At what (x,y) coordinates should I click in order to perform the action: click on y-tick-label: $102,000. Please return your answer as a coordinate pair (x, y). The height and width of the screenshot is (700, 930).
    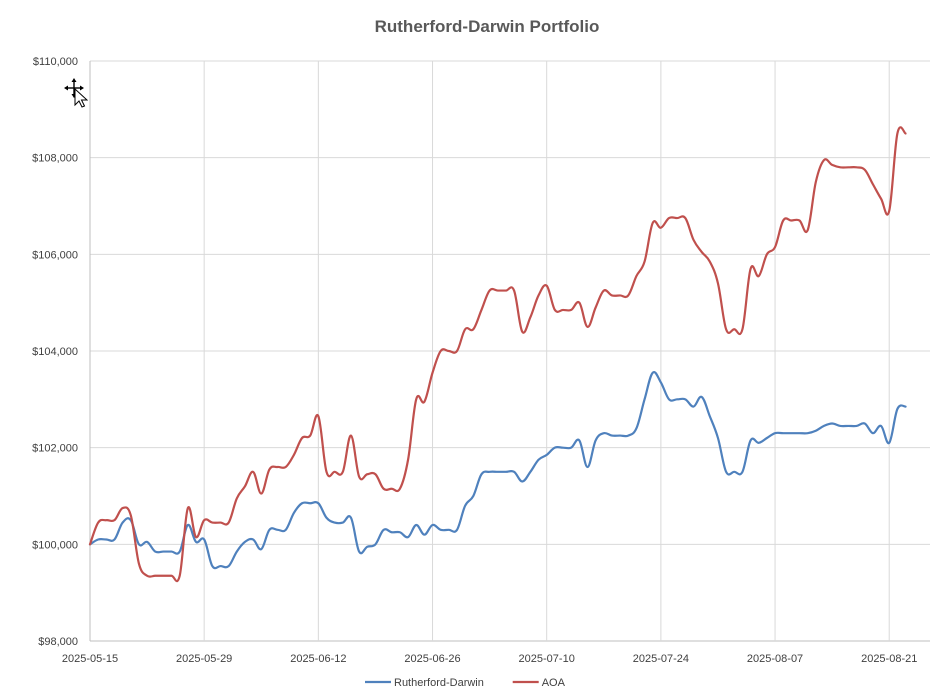
    Looking at the image, I should click on (55, 449).